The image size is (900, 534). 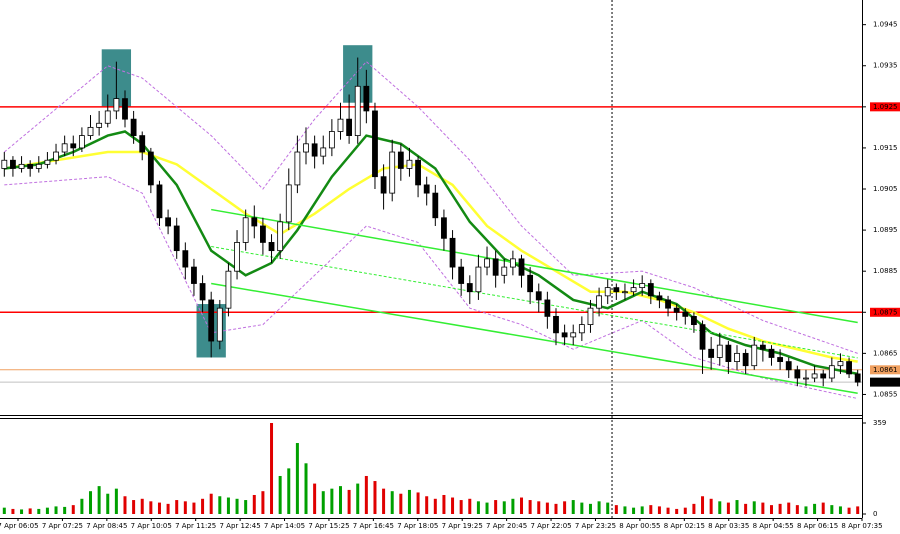 What do you see at coordinates (885, 148) in the screenshot?
I see `y-tick-label: 1.0915` at bounding box center [885, 148].